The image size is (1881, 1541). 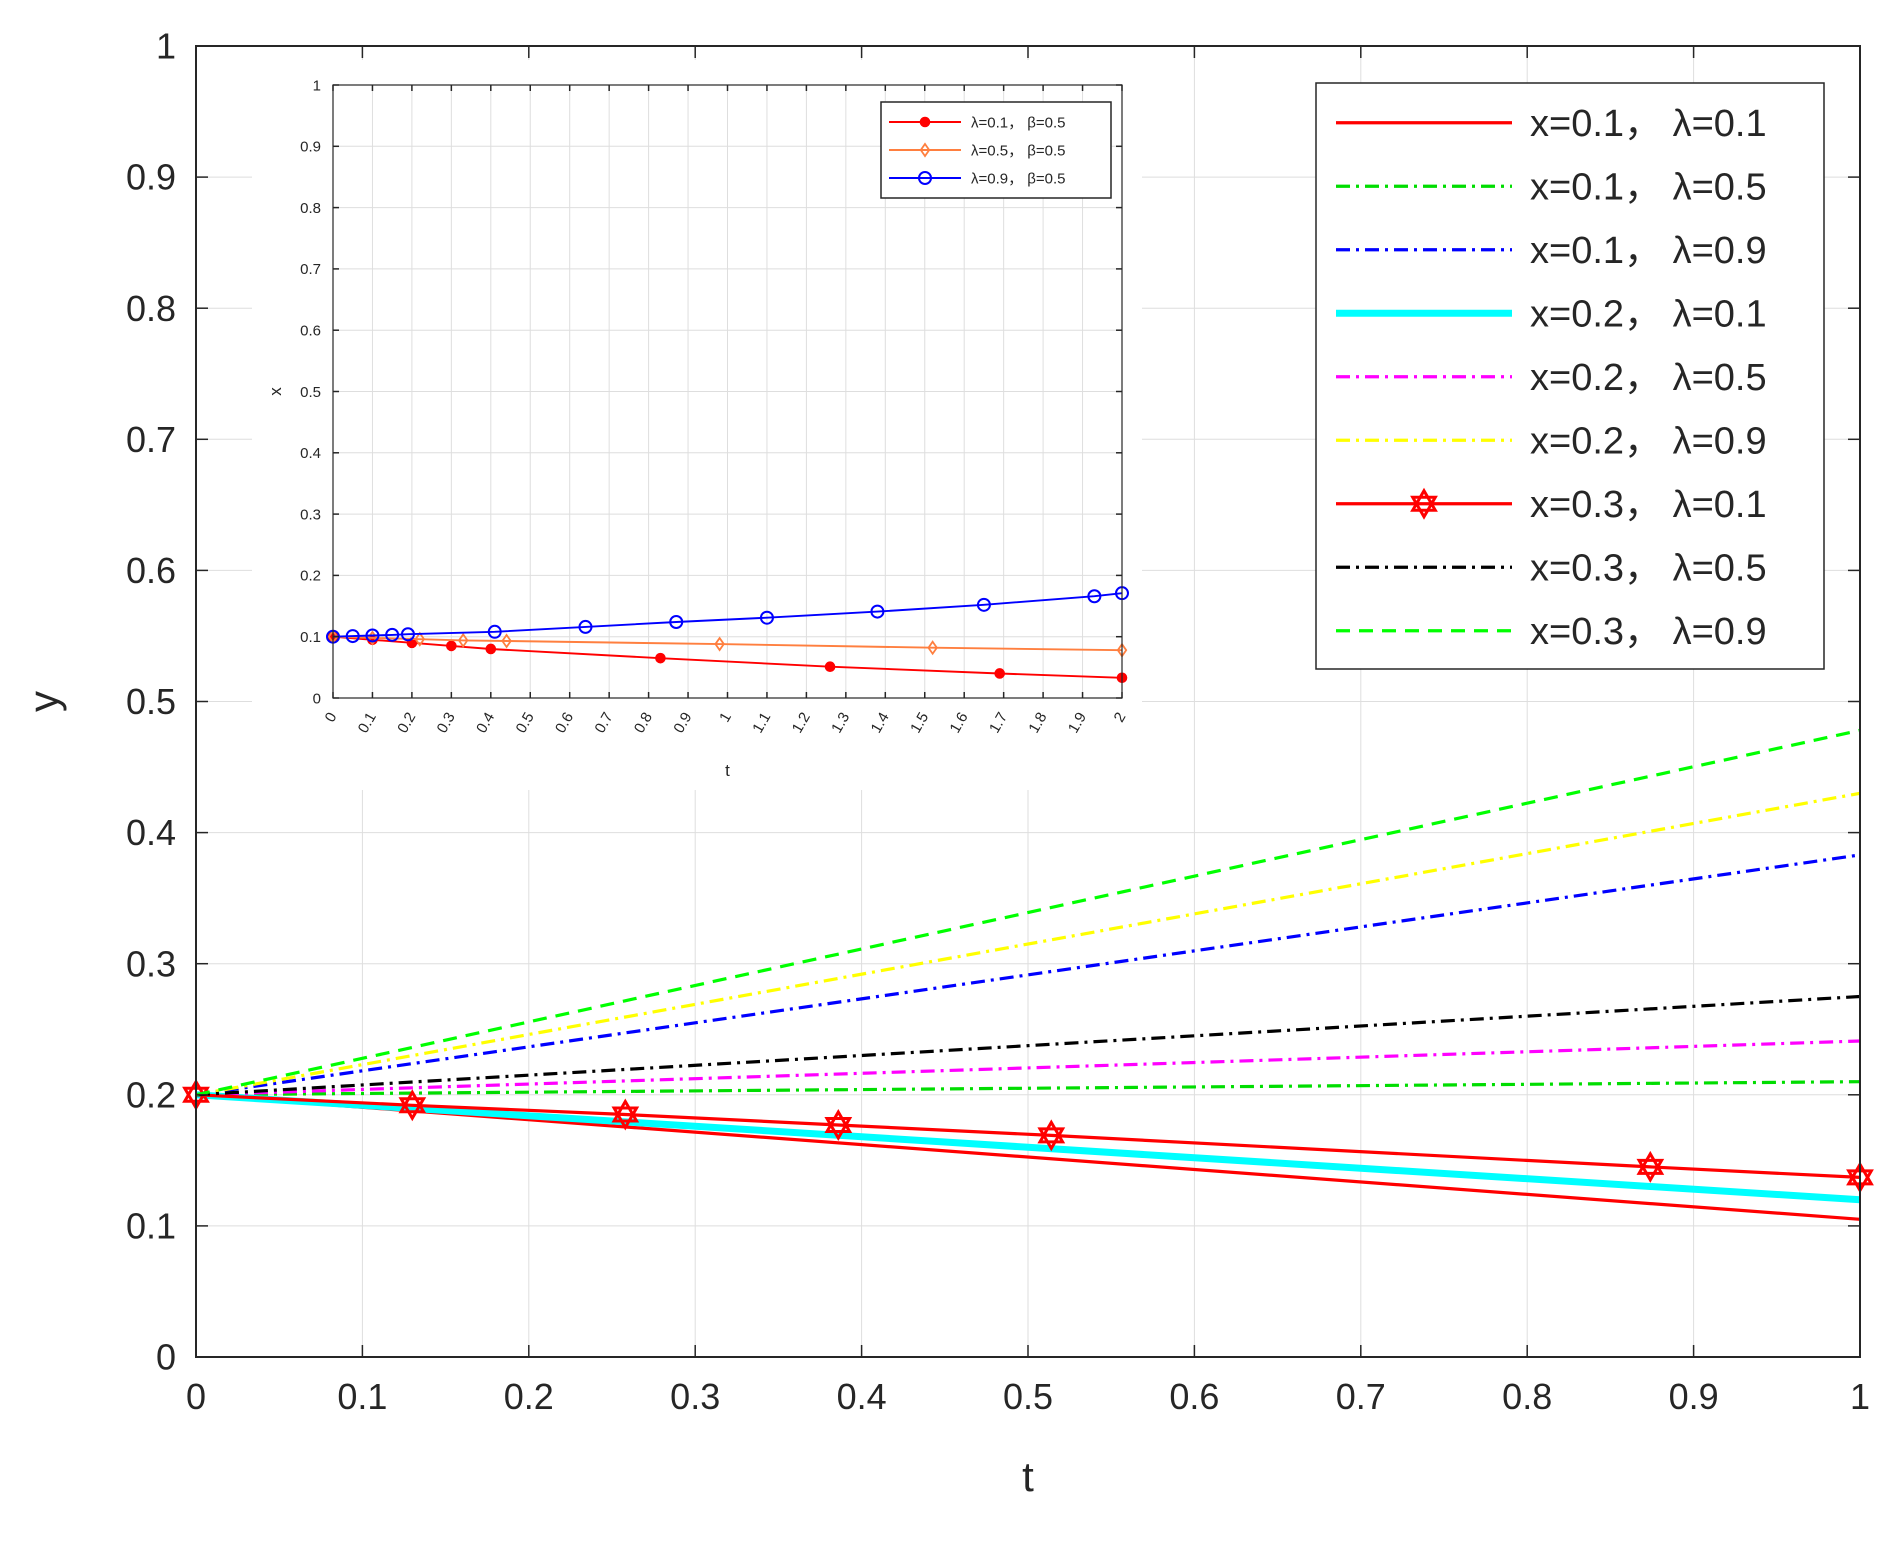 I want to click on main-chart-x-tick-label: 0.3, so click(x=695, y=1396).